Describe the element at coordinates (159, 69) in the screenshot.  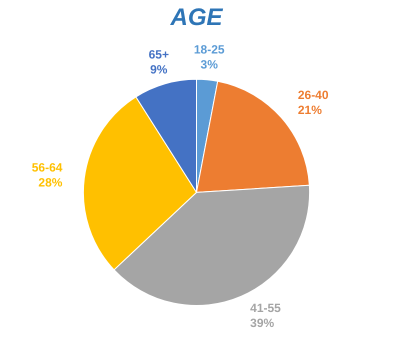
I see `data-label: 9%` at that location.